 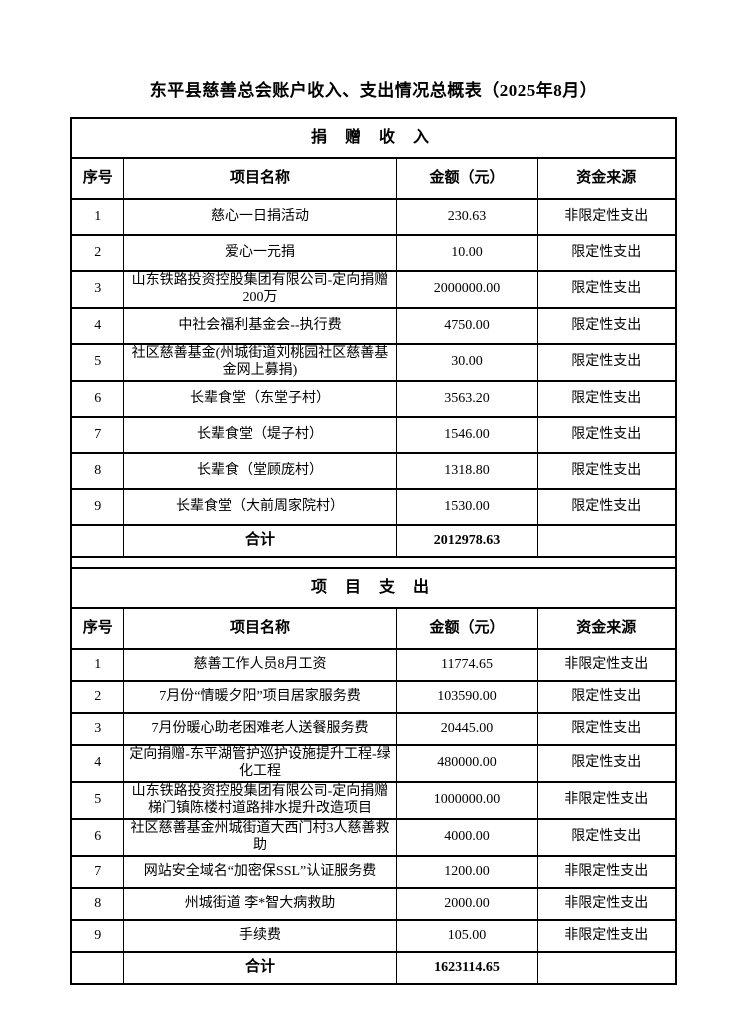 What do you see at coordinates (373, 563) in the screenshot?
I see `section-spacer` at bounding box center [373, 563].